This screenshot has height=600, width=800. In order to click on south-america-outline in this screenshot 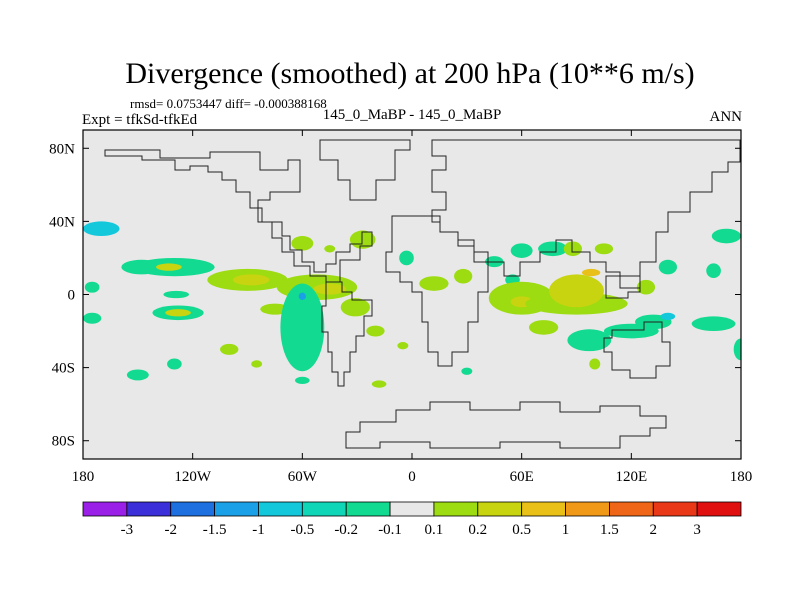, I will do `click(347, 334)`.